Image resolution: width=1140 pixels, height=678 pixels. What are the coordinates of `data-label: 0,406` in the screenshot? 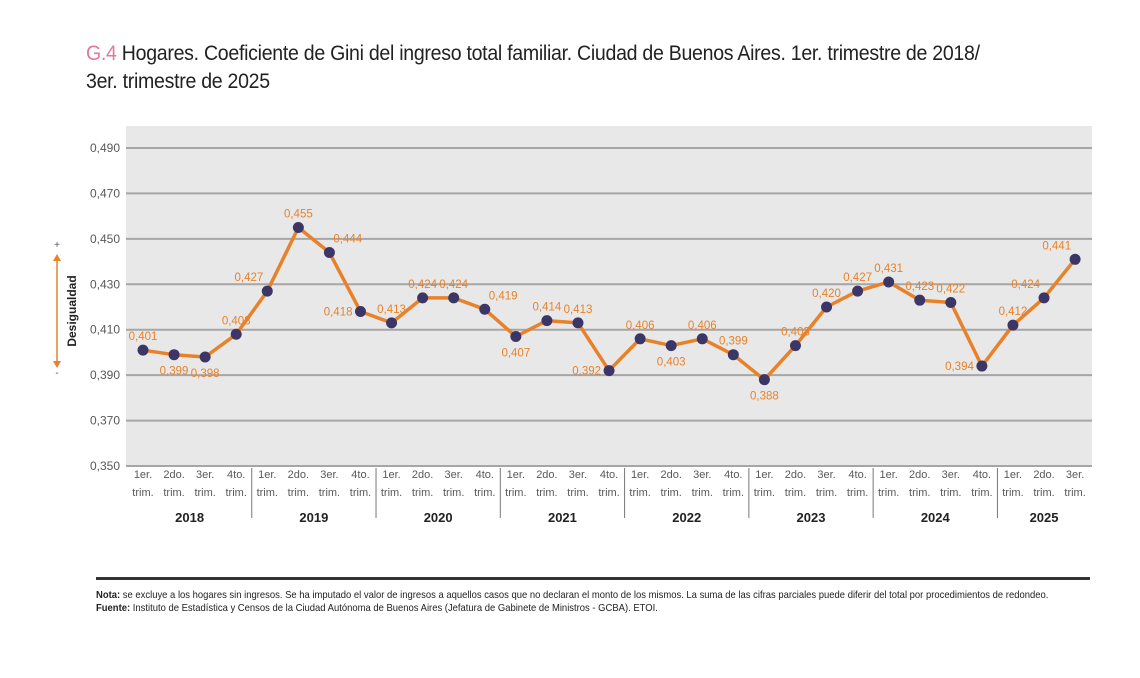 It's located at (640, 326).